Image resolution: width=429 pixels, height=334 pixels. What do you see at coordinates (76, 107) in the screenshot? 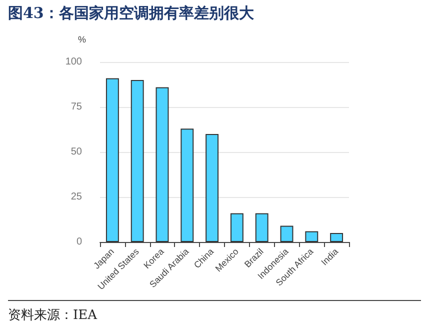
I see `y-tick-label: 75` at bounding box center [76, 107].